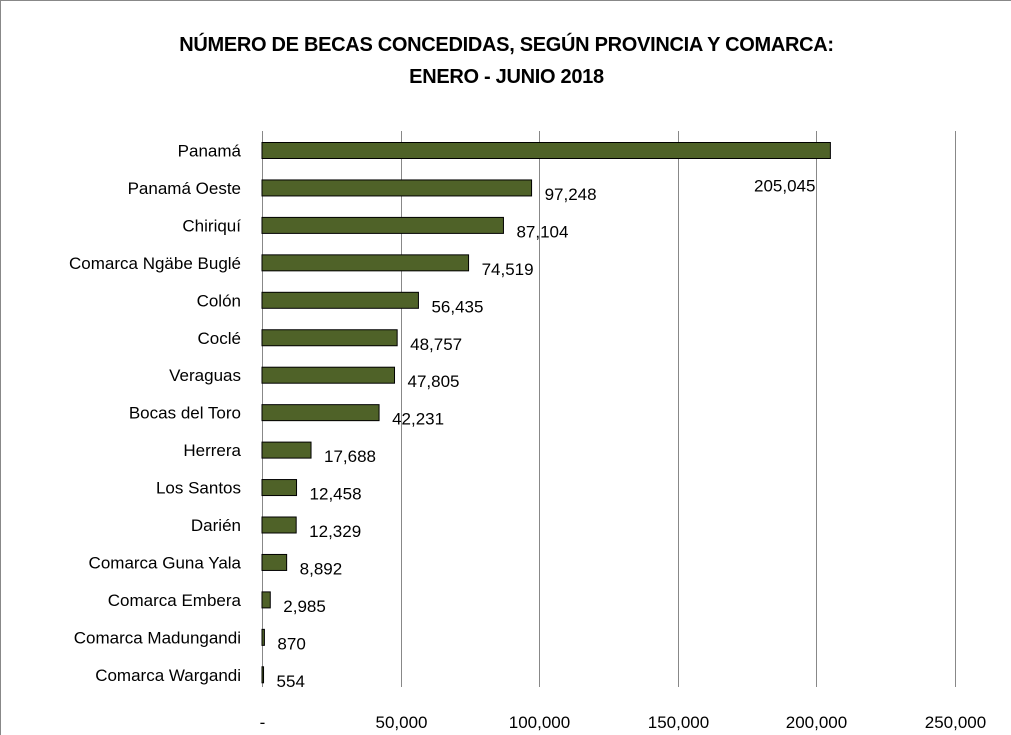 The height and width of the screenshot is (735, 1011). Describe the element at coordinates (436, 344) in the screenshot. I see `value-label-5: 48,757` at that location.